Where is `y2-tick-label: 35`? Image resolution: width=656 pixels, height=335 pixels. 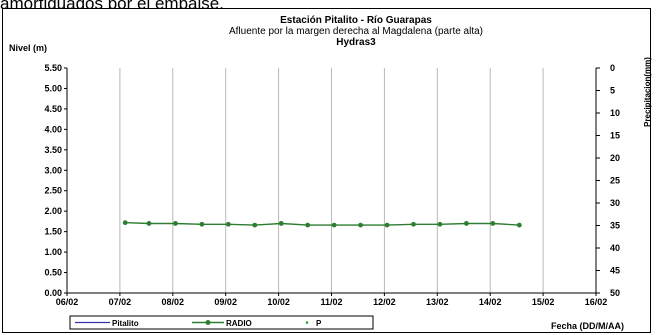
y2-tick-label: 35 is located at coordinates (615, 226).